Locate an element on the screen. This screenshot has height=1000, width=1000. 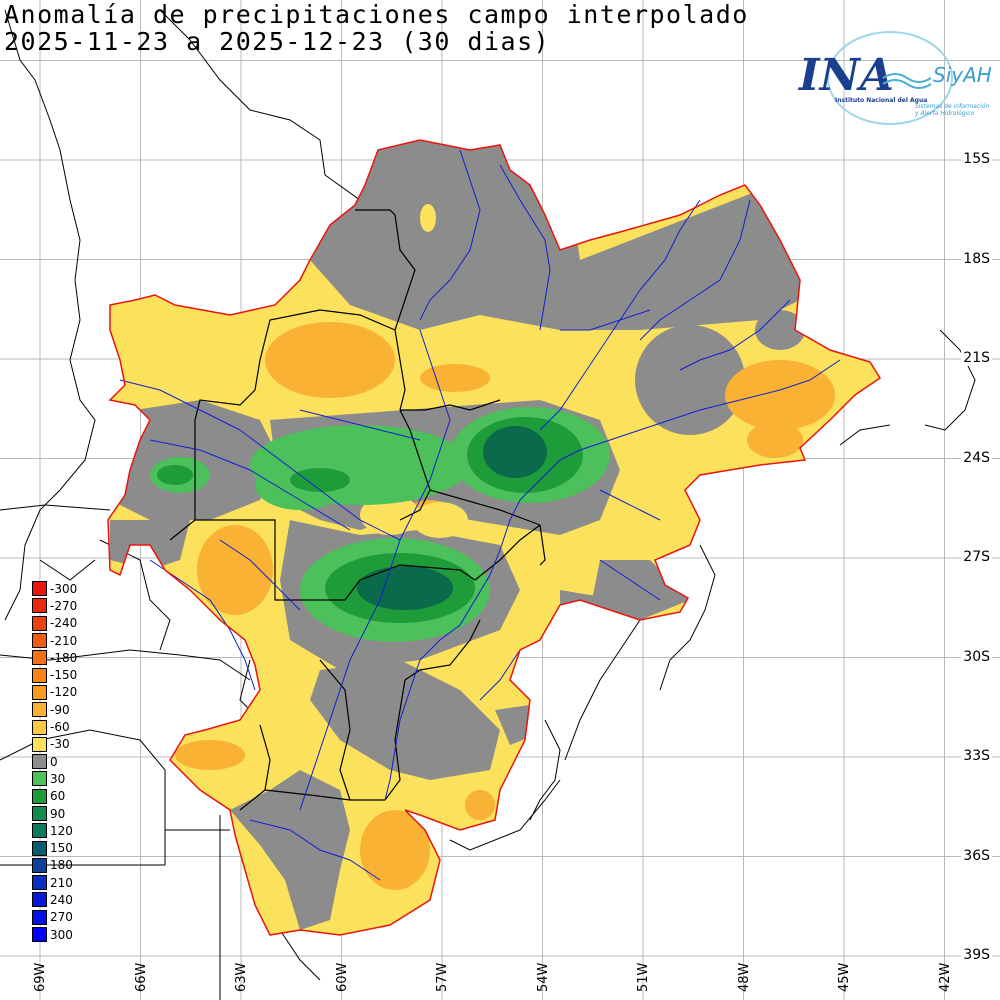
latitude-label: 36S is located at coordinates (976, 855).